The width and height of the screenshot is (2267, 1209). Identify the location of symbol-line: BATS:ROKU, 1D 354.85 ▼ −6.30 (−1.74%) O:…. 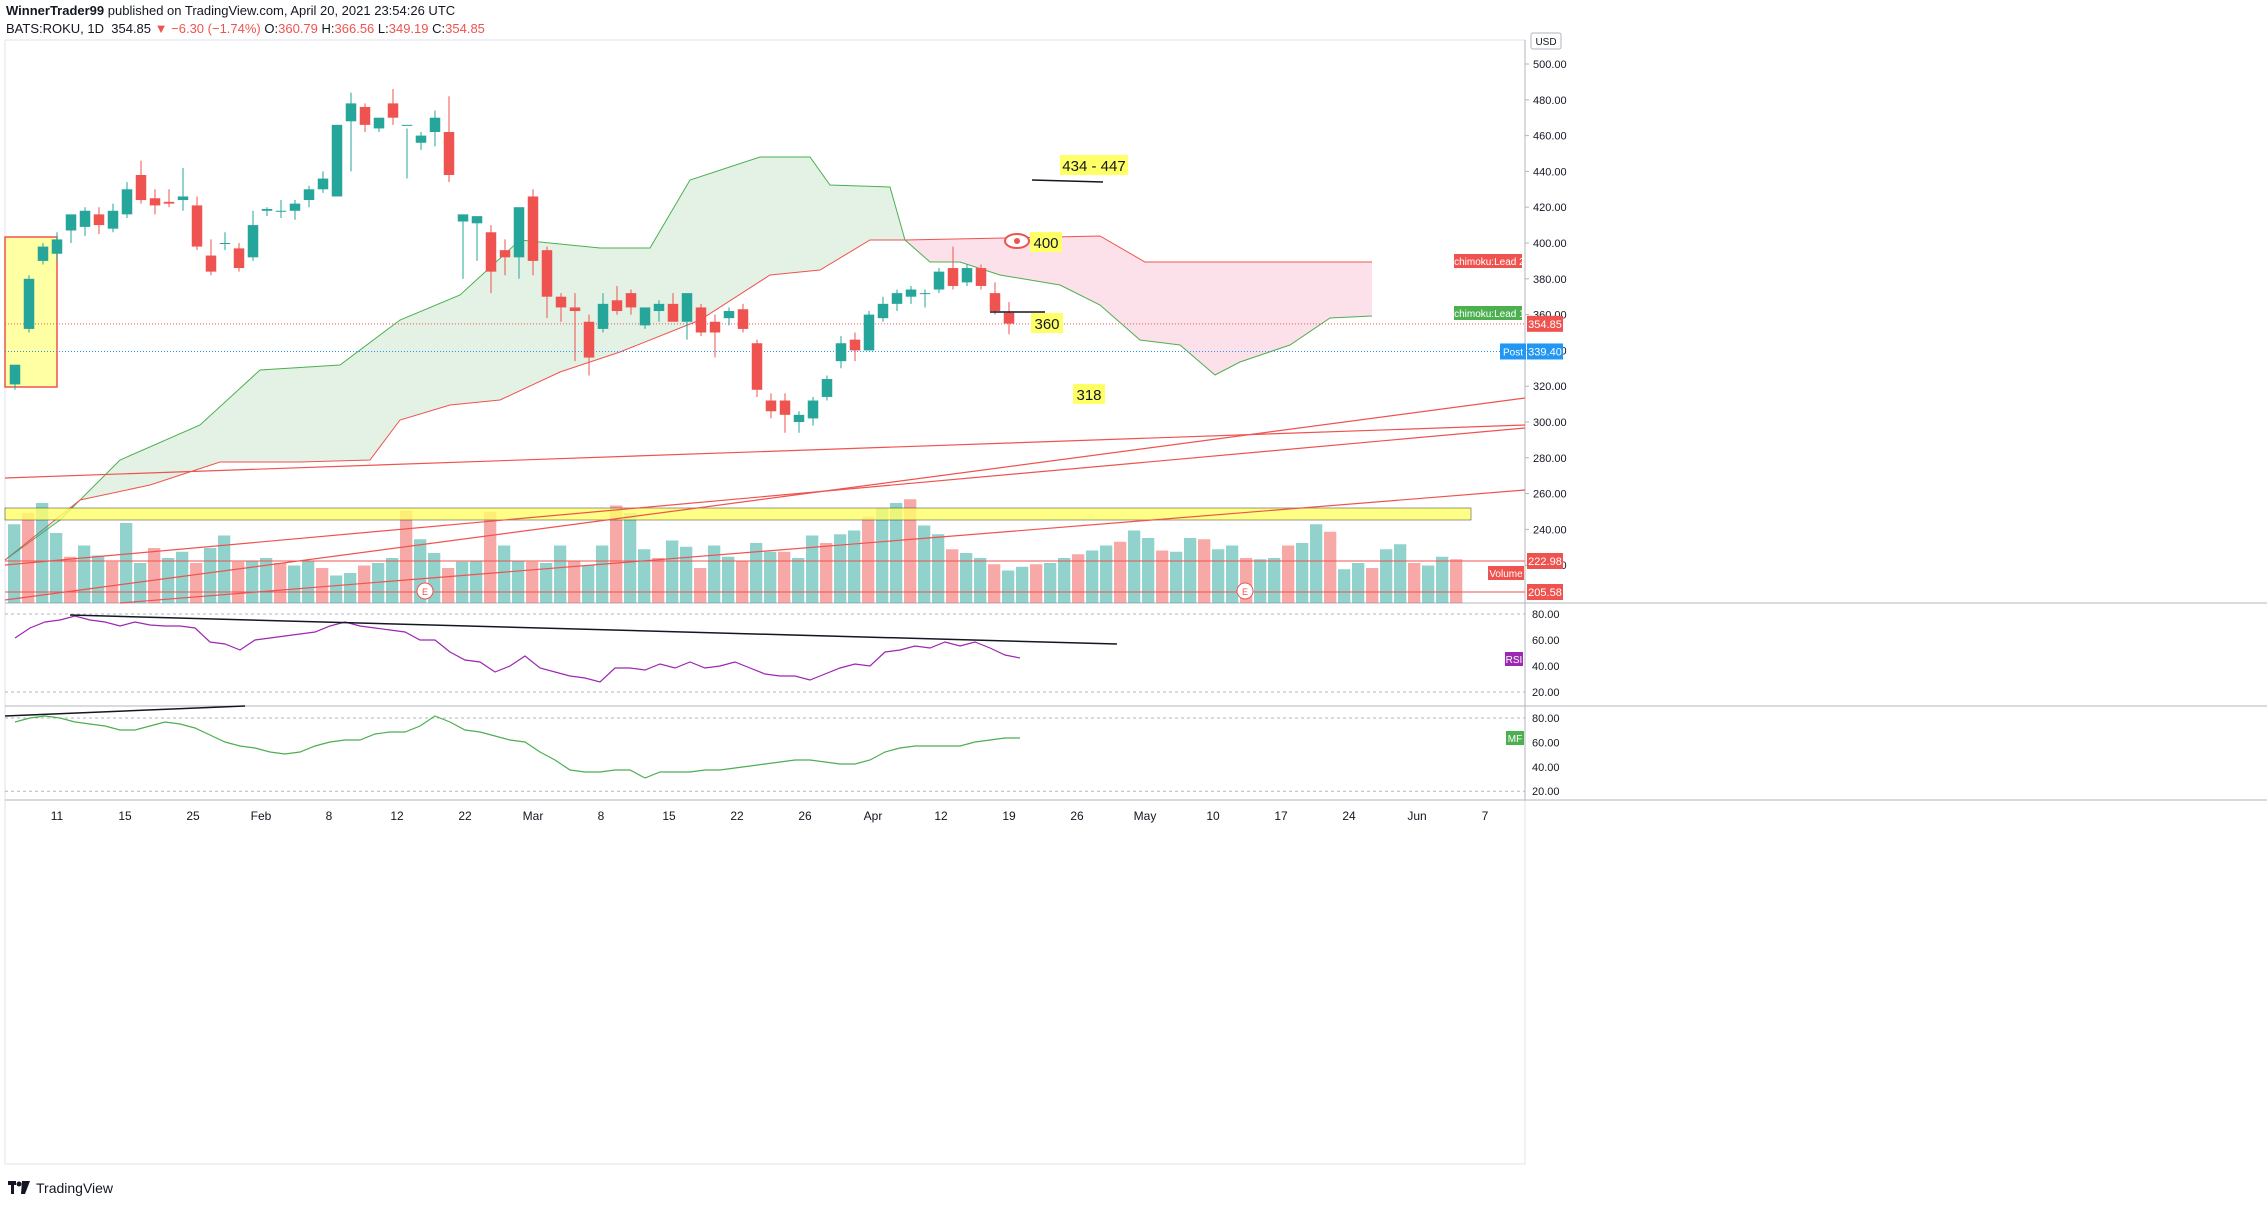
(245, 28).